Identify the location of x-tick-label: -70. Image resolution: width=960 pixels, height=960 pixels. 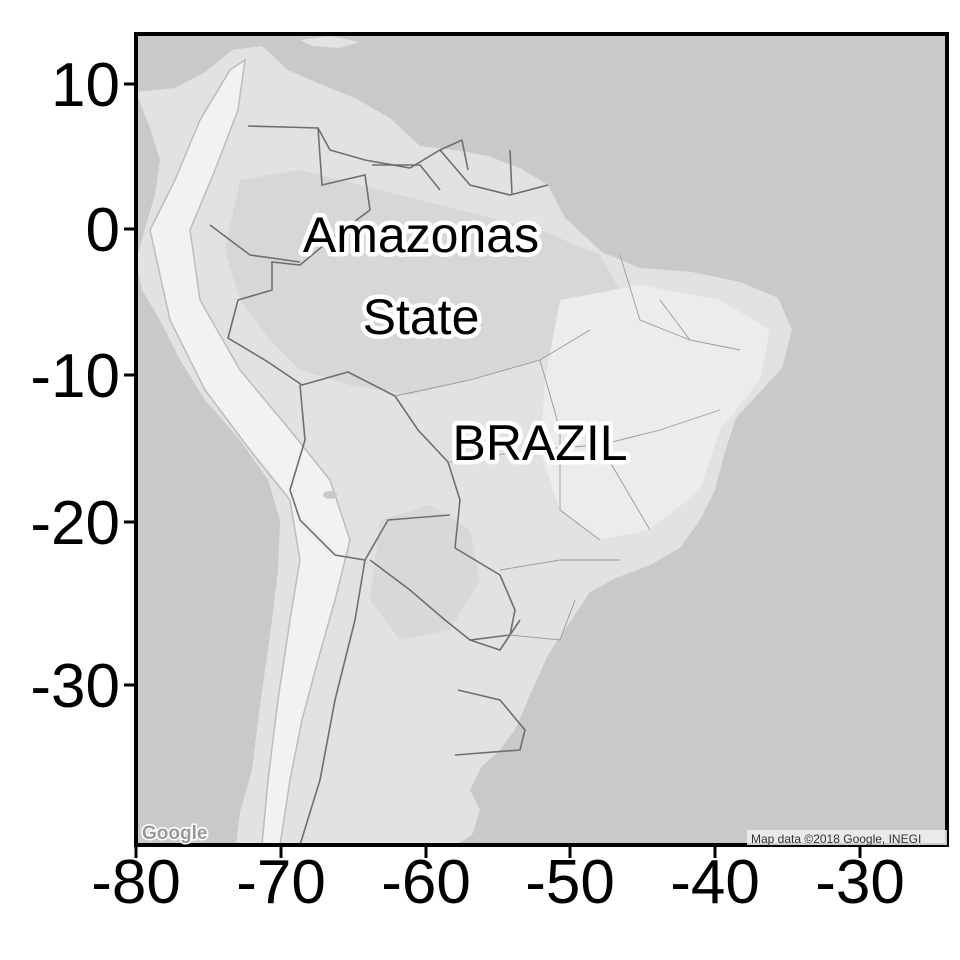
(281, 882).